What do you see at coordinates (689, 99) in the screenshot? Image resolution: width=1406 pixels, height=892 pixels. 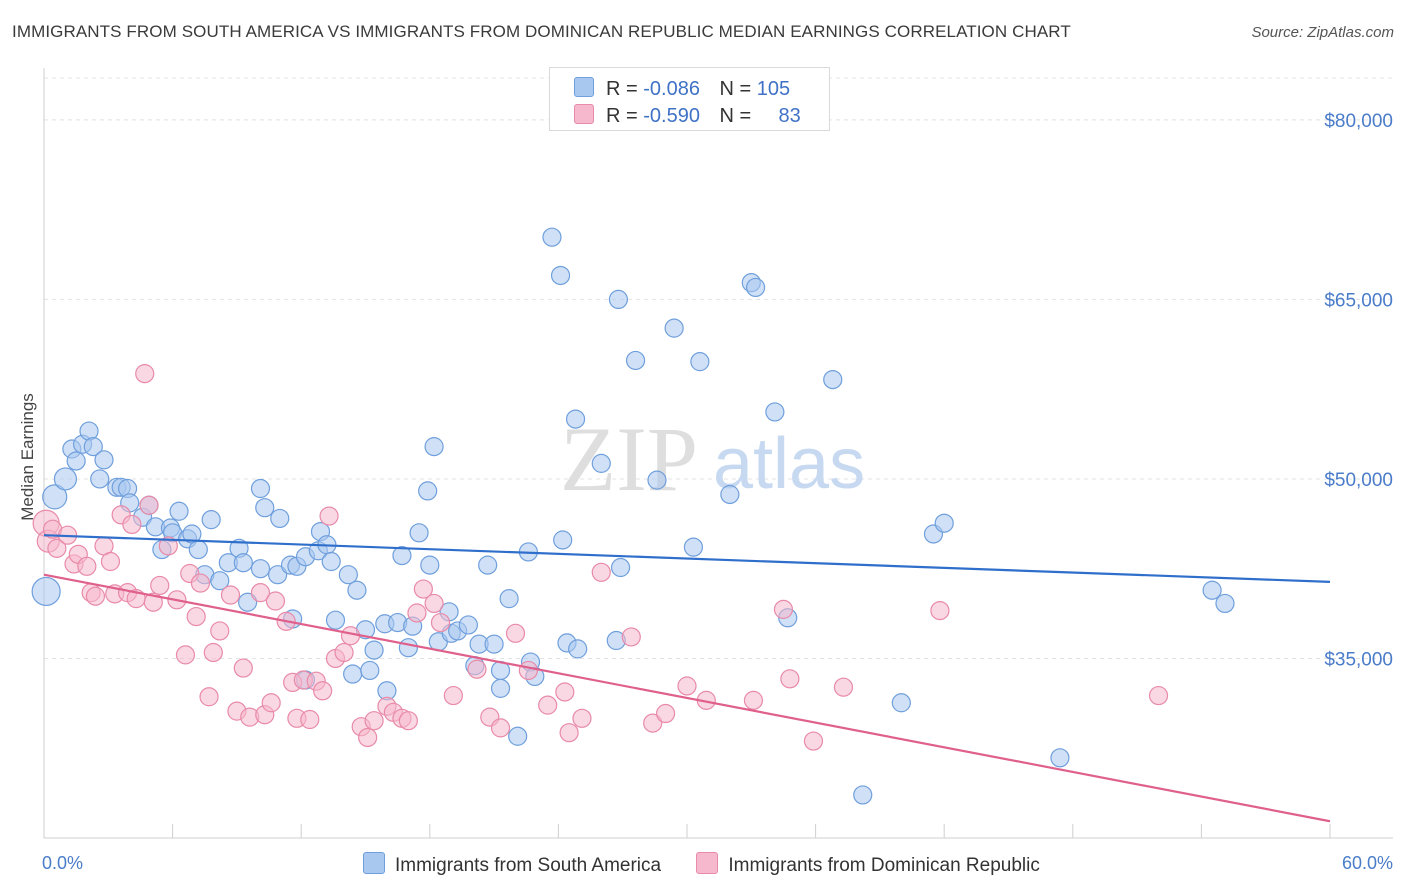 I see `stats-legend: R = -0.086 N = 105 R = -0.590 N = 83` at bounding box center [689, 99].